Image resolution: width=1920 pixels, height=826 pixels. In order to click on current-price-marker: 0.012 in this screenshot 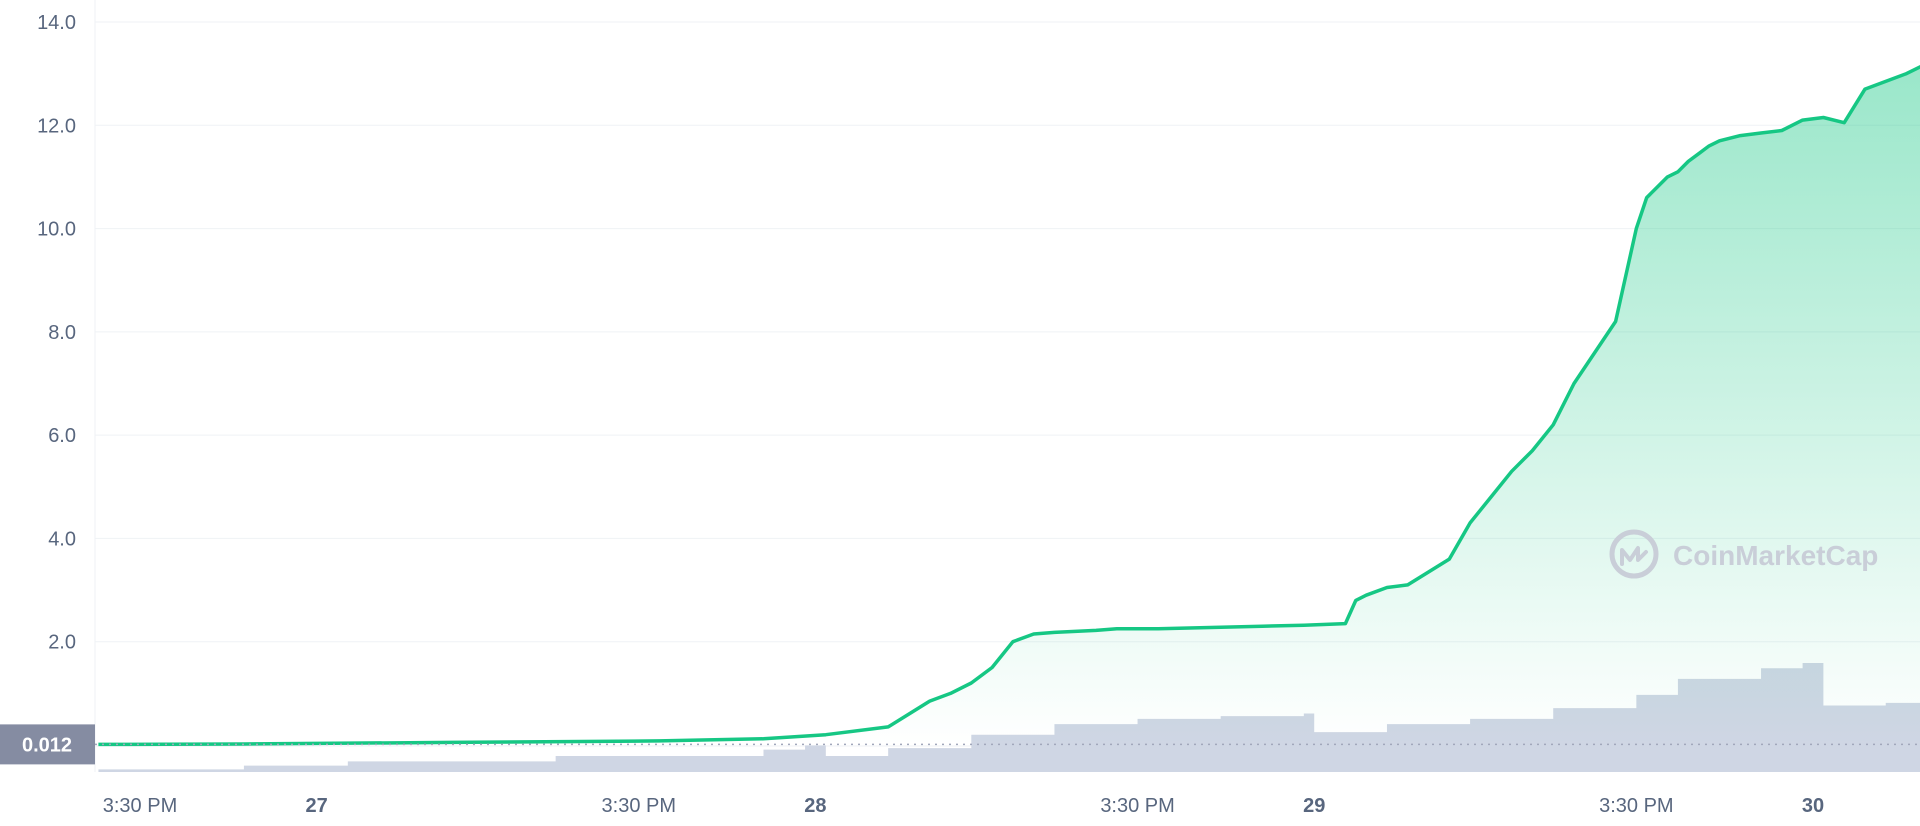, I will do `click(960, 744)`.